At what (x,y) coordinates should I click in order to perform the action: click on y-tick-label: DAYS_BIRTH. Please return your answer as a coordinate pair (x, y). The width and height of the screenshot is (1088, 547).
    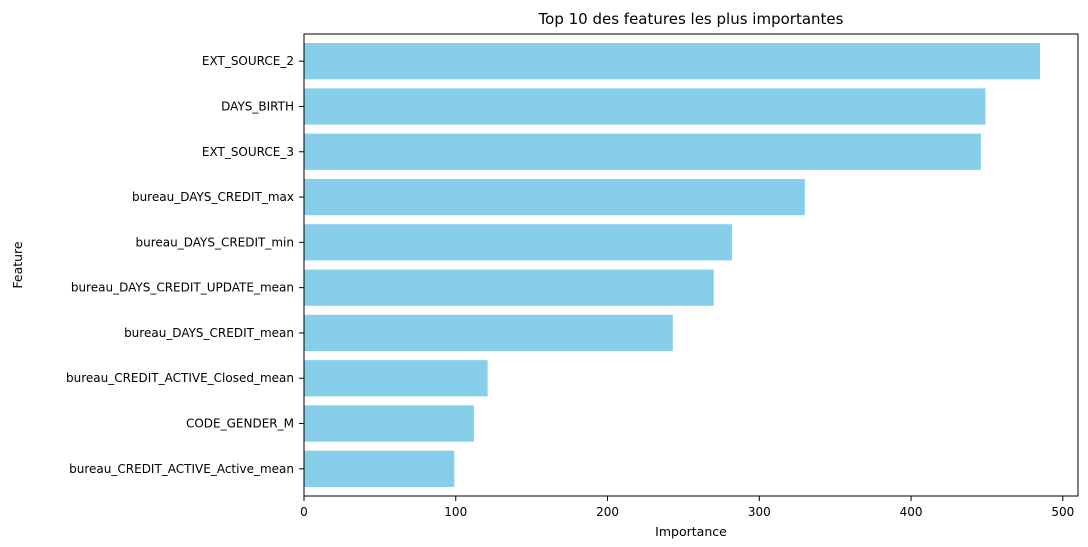
    Looking at the image, I should click on (257, 106).